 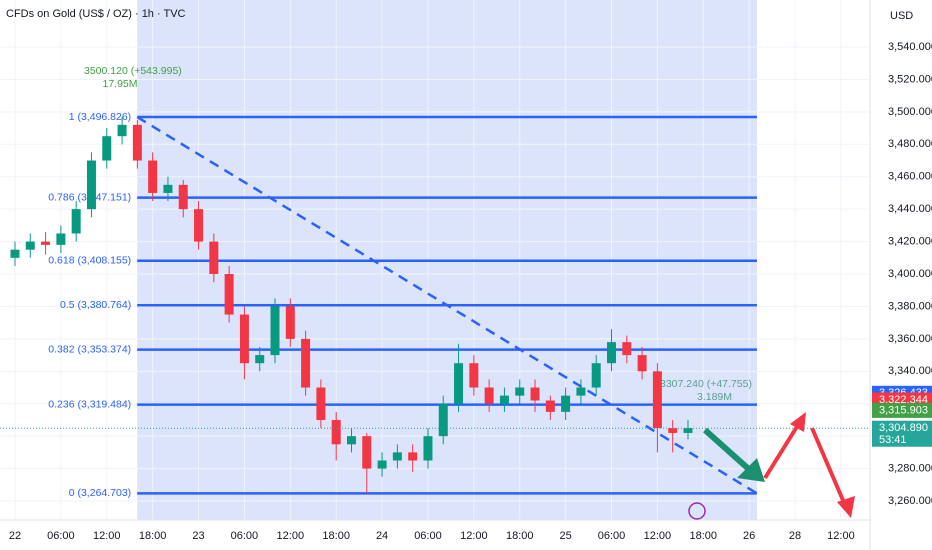 I want to click on y-tick-label: 3,440.000, so click(x=910, y=209).